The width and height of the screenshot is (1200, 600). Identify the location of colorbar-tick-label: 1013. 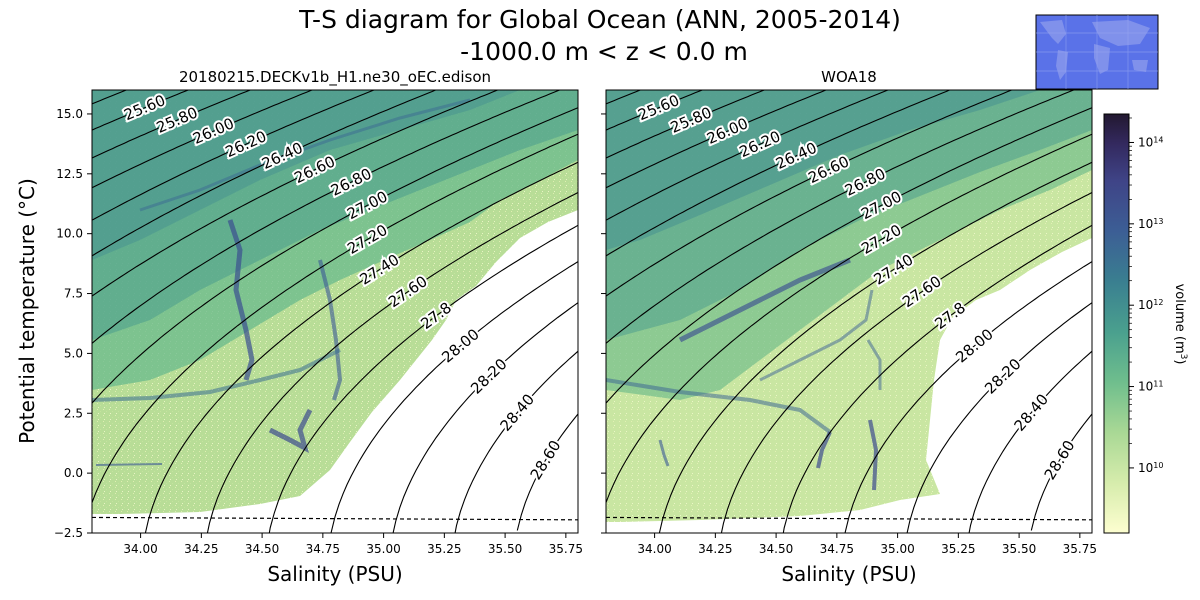
(1150, 223).